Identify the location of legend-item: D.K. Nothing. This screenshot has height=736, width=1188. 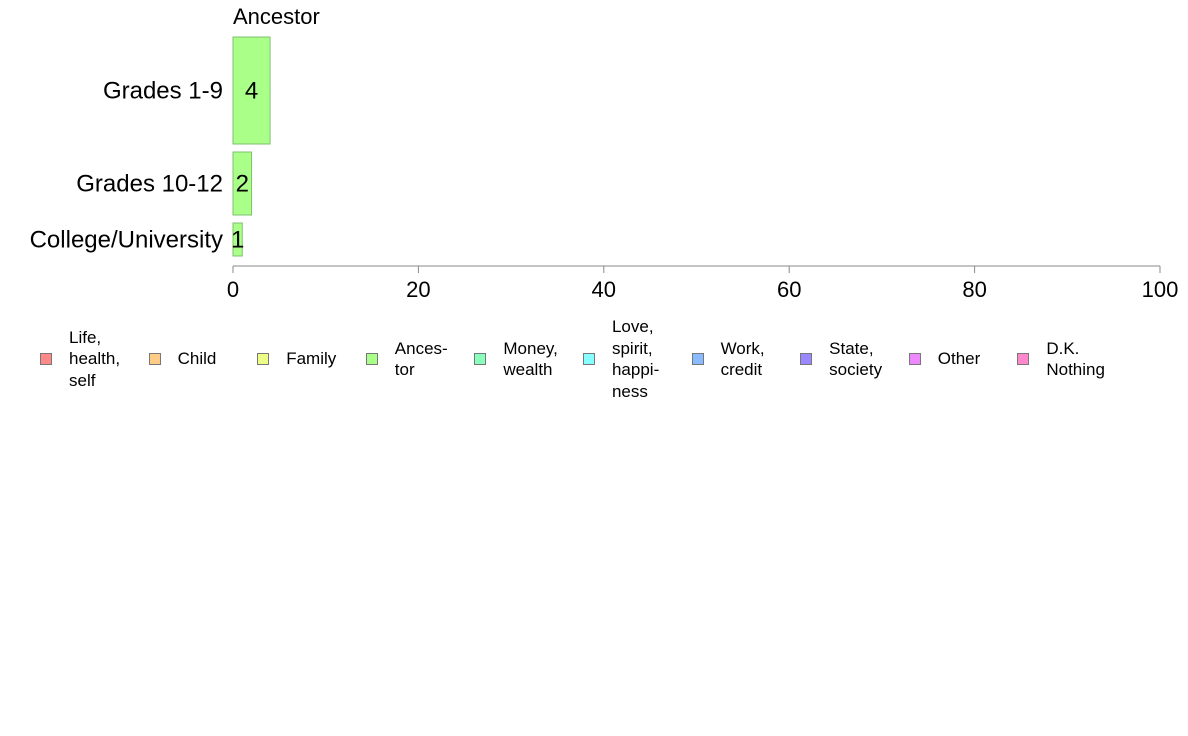
(1071, 359).